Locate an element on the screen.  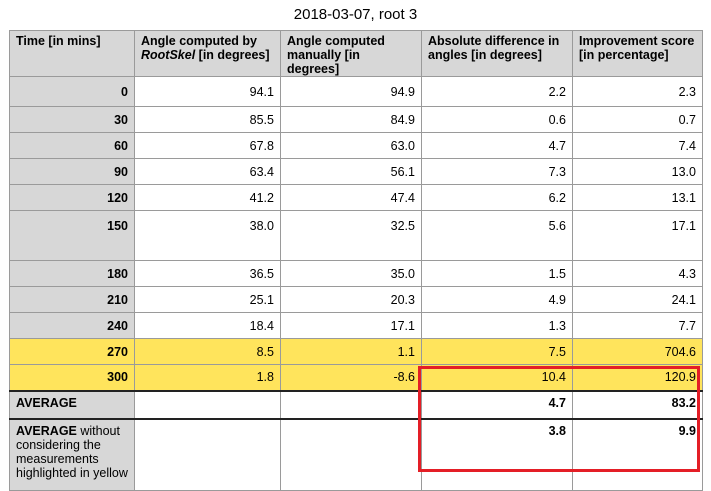
row-improvement: 120.9 is located at coordinates (637, 377).